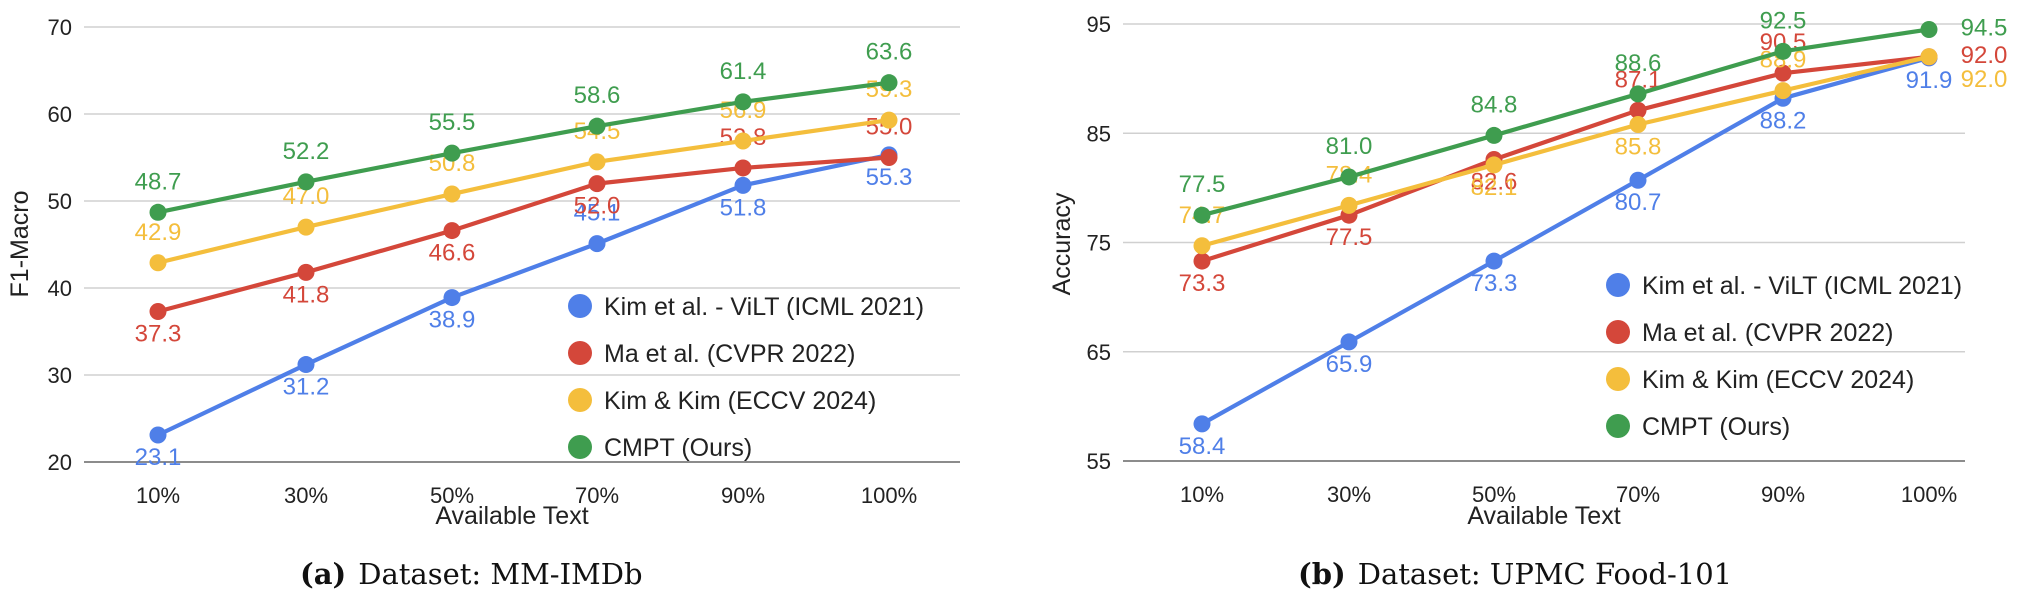 The height and width of the screenshot is (602, 2020). I want to click on y-tick-label: 50, so click(60, 201).